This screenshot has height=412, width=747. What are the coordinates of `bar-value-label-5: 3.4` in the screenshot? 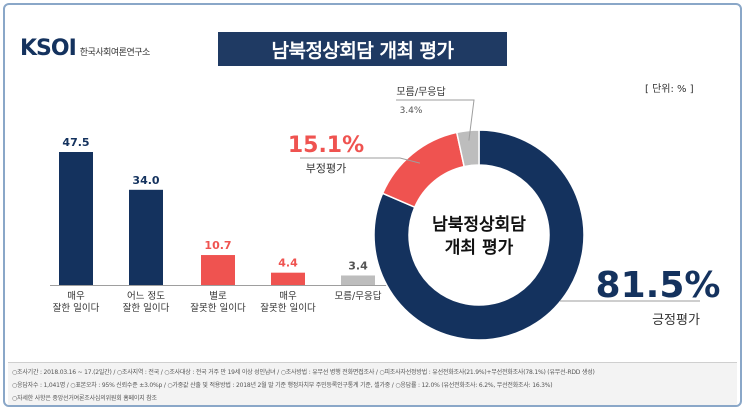 It's located at (358, 265).